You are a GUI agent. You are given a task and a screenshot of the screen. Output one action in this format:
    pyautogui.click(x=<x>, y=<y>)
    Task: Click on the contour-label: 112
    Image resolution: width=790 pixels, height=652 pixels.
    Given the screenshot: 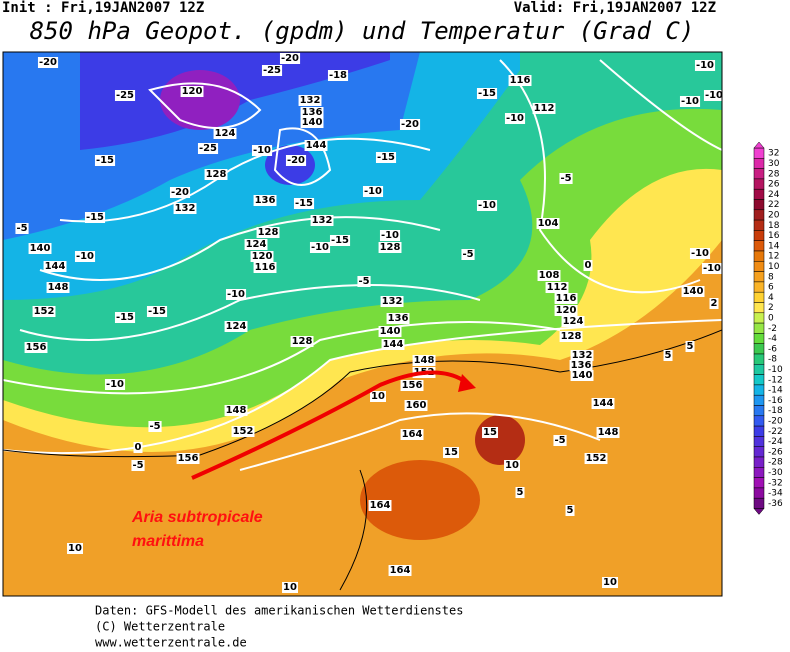 What is the action you would take?
    pyautogui.click(x=557, y=287)
    